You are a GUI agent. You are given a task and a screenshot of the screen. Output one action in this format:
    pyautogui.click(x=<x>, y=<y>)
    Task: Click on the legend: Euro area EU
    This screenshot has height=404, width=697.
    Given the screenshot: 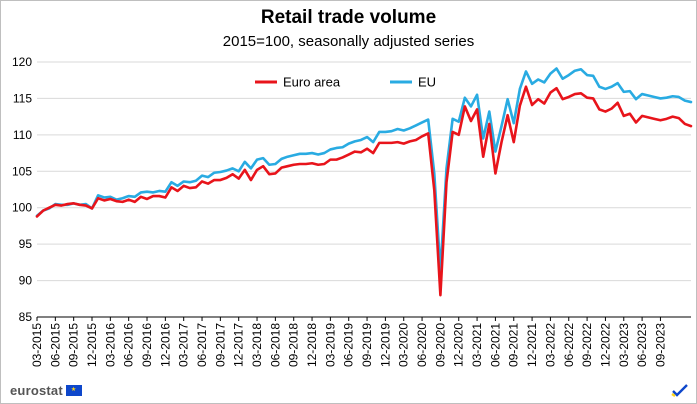 What is the action you would take?
    pyautogui.click(x=345, y=82)
    